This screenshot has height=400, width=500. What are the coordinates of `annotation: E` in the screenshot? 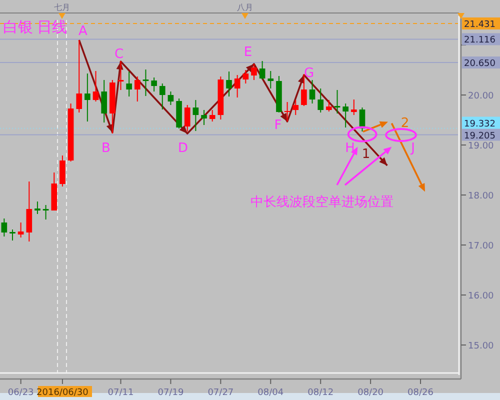 It's located at (248, 52).